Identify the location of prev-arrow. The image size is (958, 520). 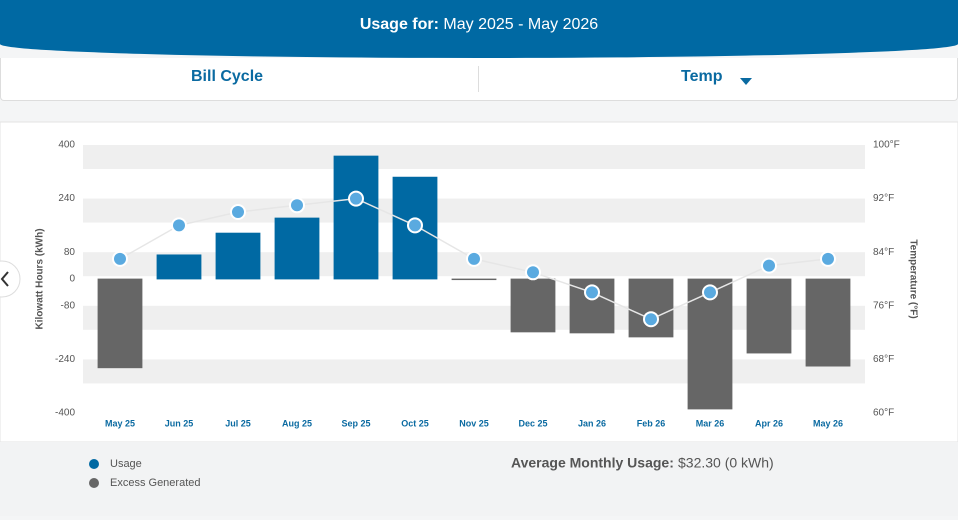
(4, 279).